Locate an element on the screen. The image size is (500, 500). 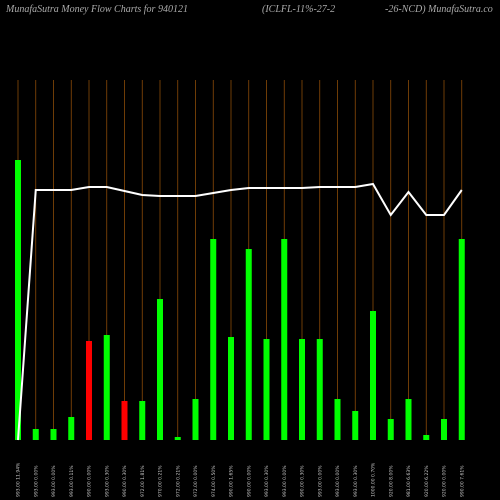
x-tick-label: 972.00 1.81% is located at coordinates (143, 481).